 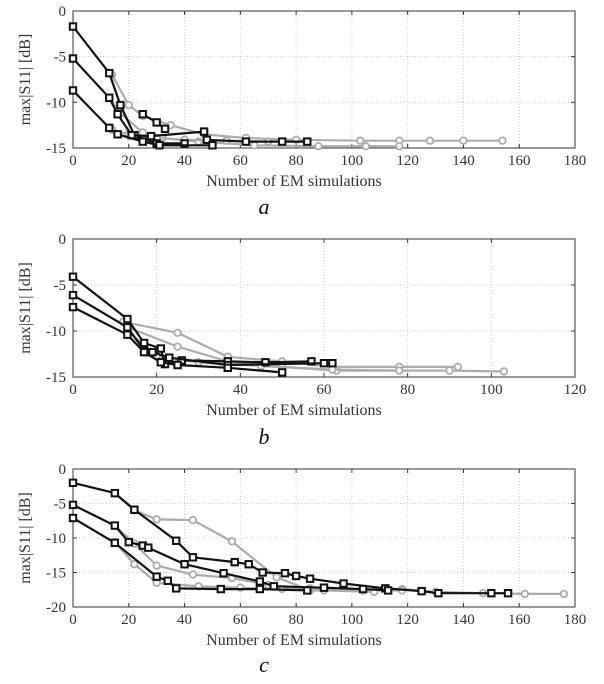 What do you see at coordinates (407, 390) in the screenshot?
I see `x-tick-label: 80` at bounding box center [407, 390].